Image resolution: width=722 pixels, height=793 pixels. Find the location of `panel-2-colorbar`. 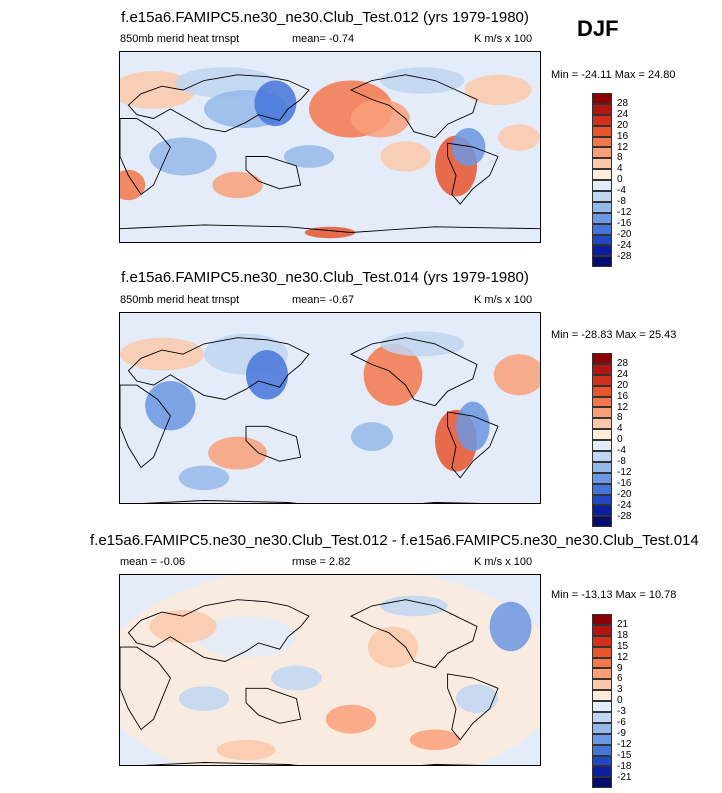

panel-2-colorbar is located at coordinates (602, 440).